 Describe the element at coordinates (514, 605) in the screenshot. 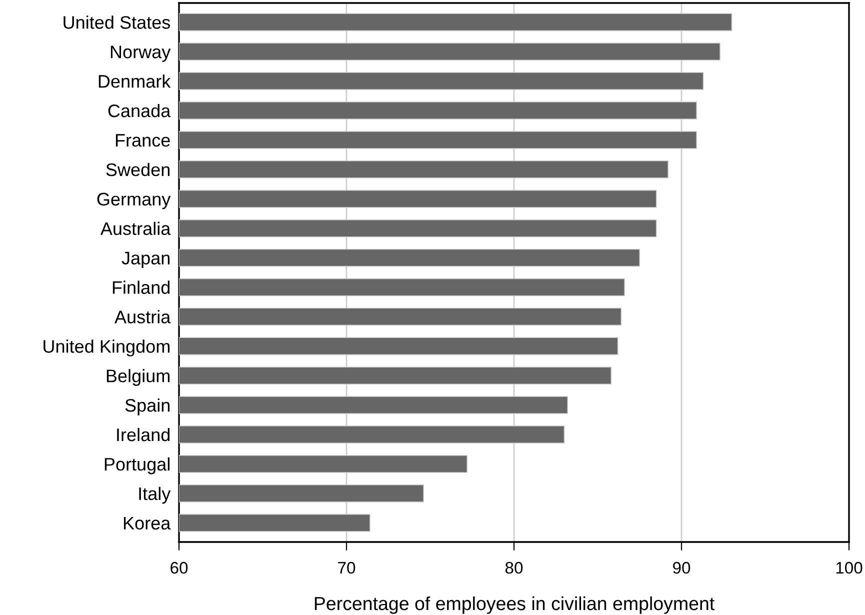

I see `x-axis-title: Percentage of employees in civilian employment` at that location.